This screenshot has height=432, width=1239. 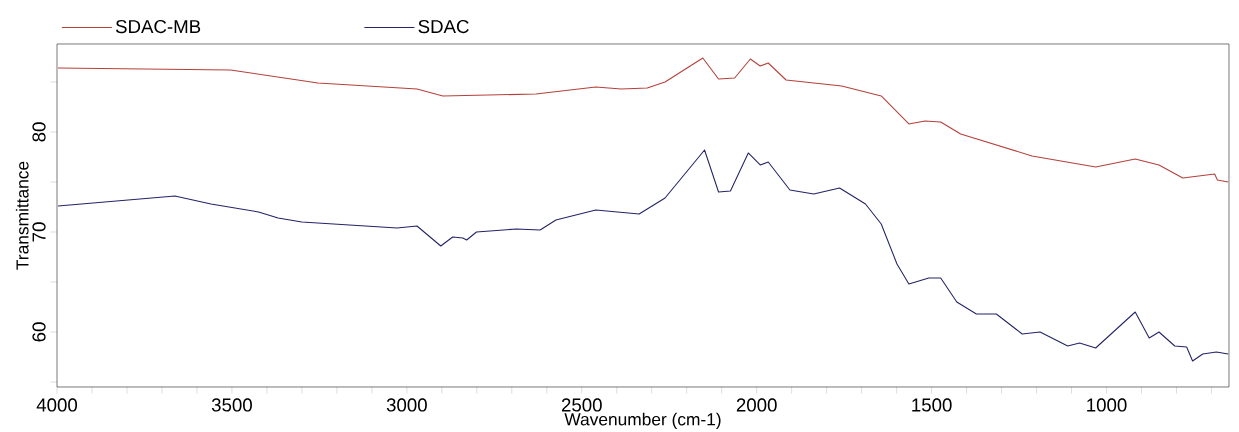 I want to click on x-tick-label: 2500, so click(x=581, y=405).